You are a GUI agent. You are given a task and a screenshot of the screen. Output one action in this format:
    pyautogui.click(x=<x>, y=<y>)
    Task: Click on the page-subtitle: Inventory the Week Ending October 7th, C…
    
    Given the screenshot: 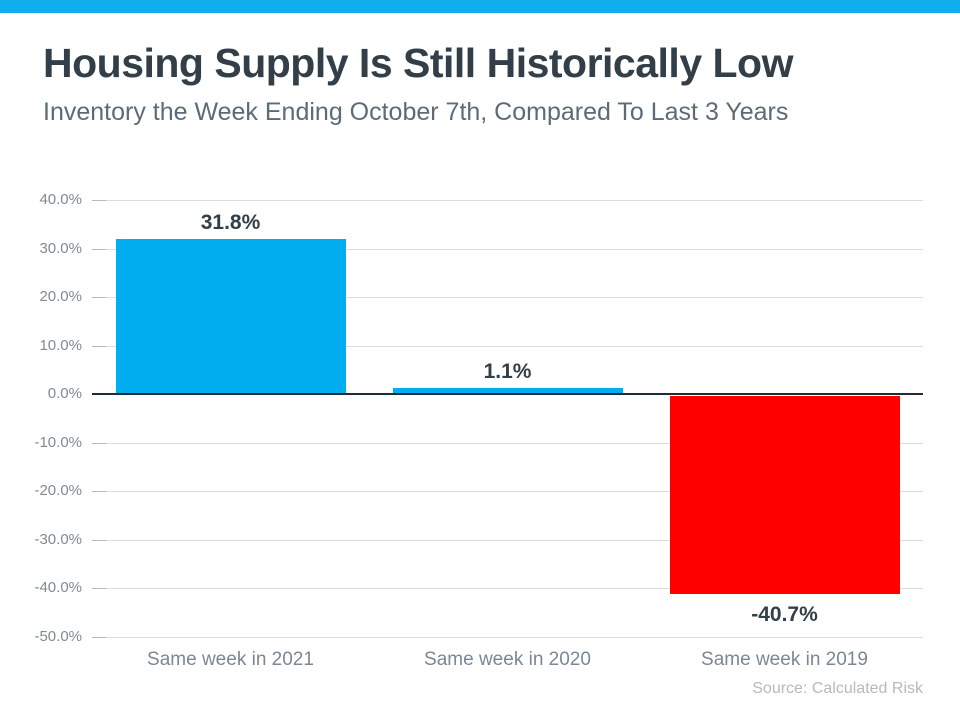 What is the action you would take?
    pyautogui.click(x=416, y=112)
    